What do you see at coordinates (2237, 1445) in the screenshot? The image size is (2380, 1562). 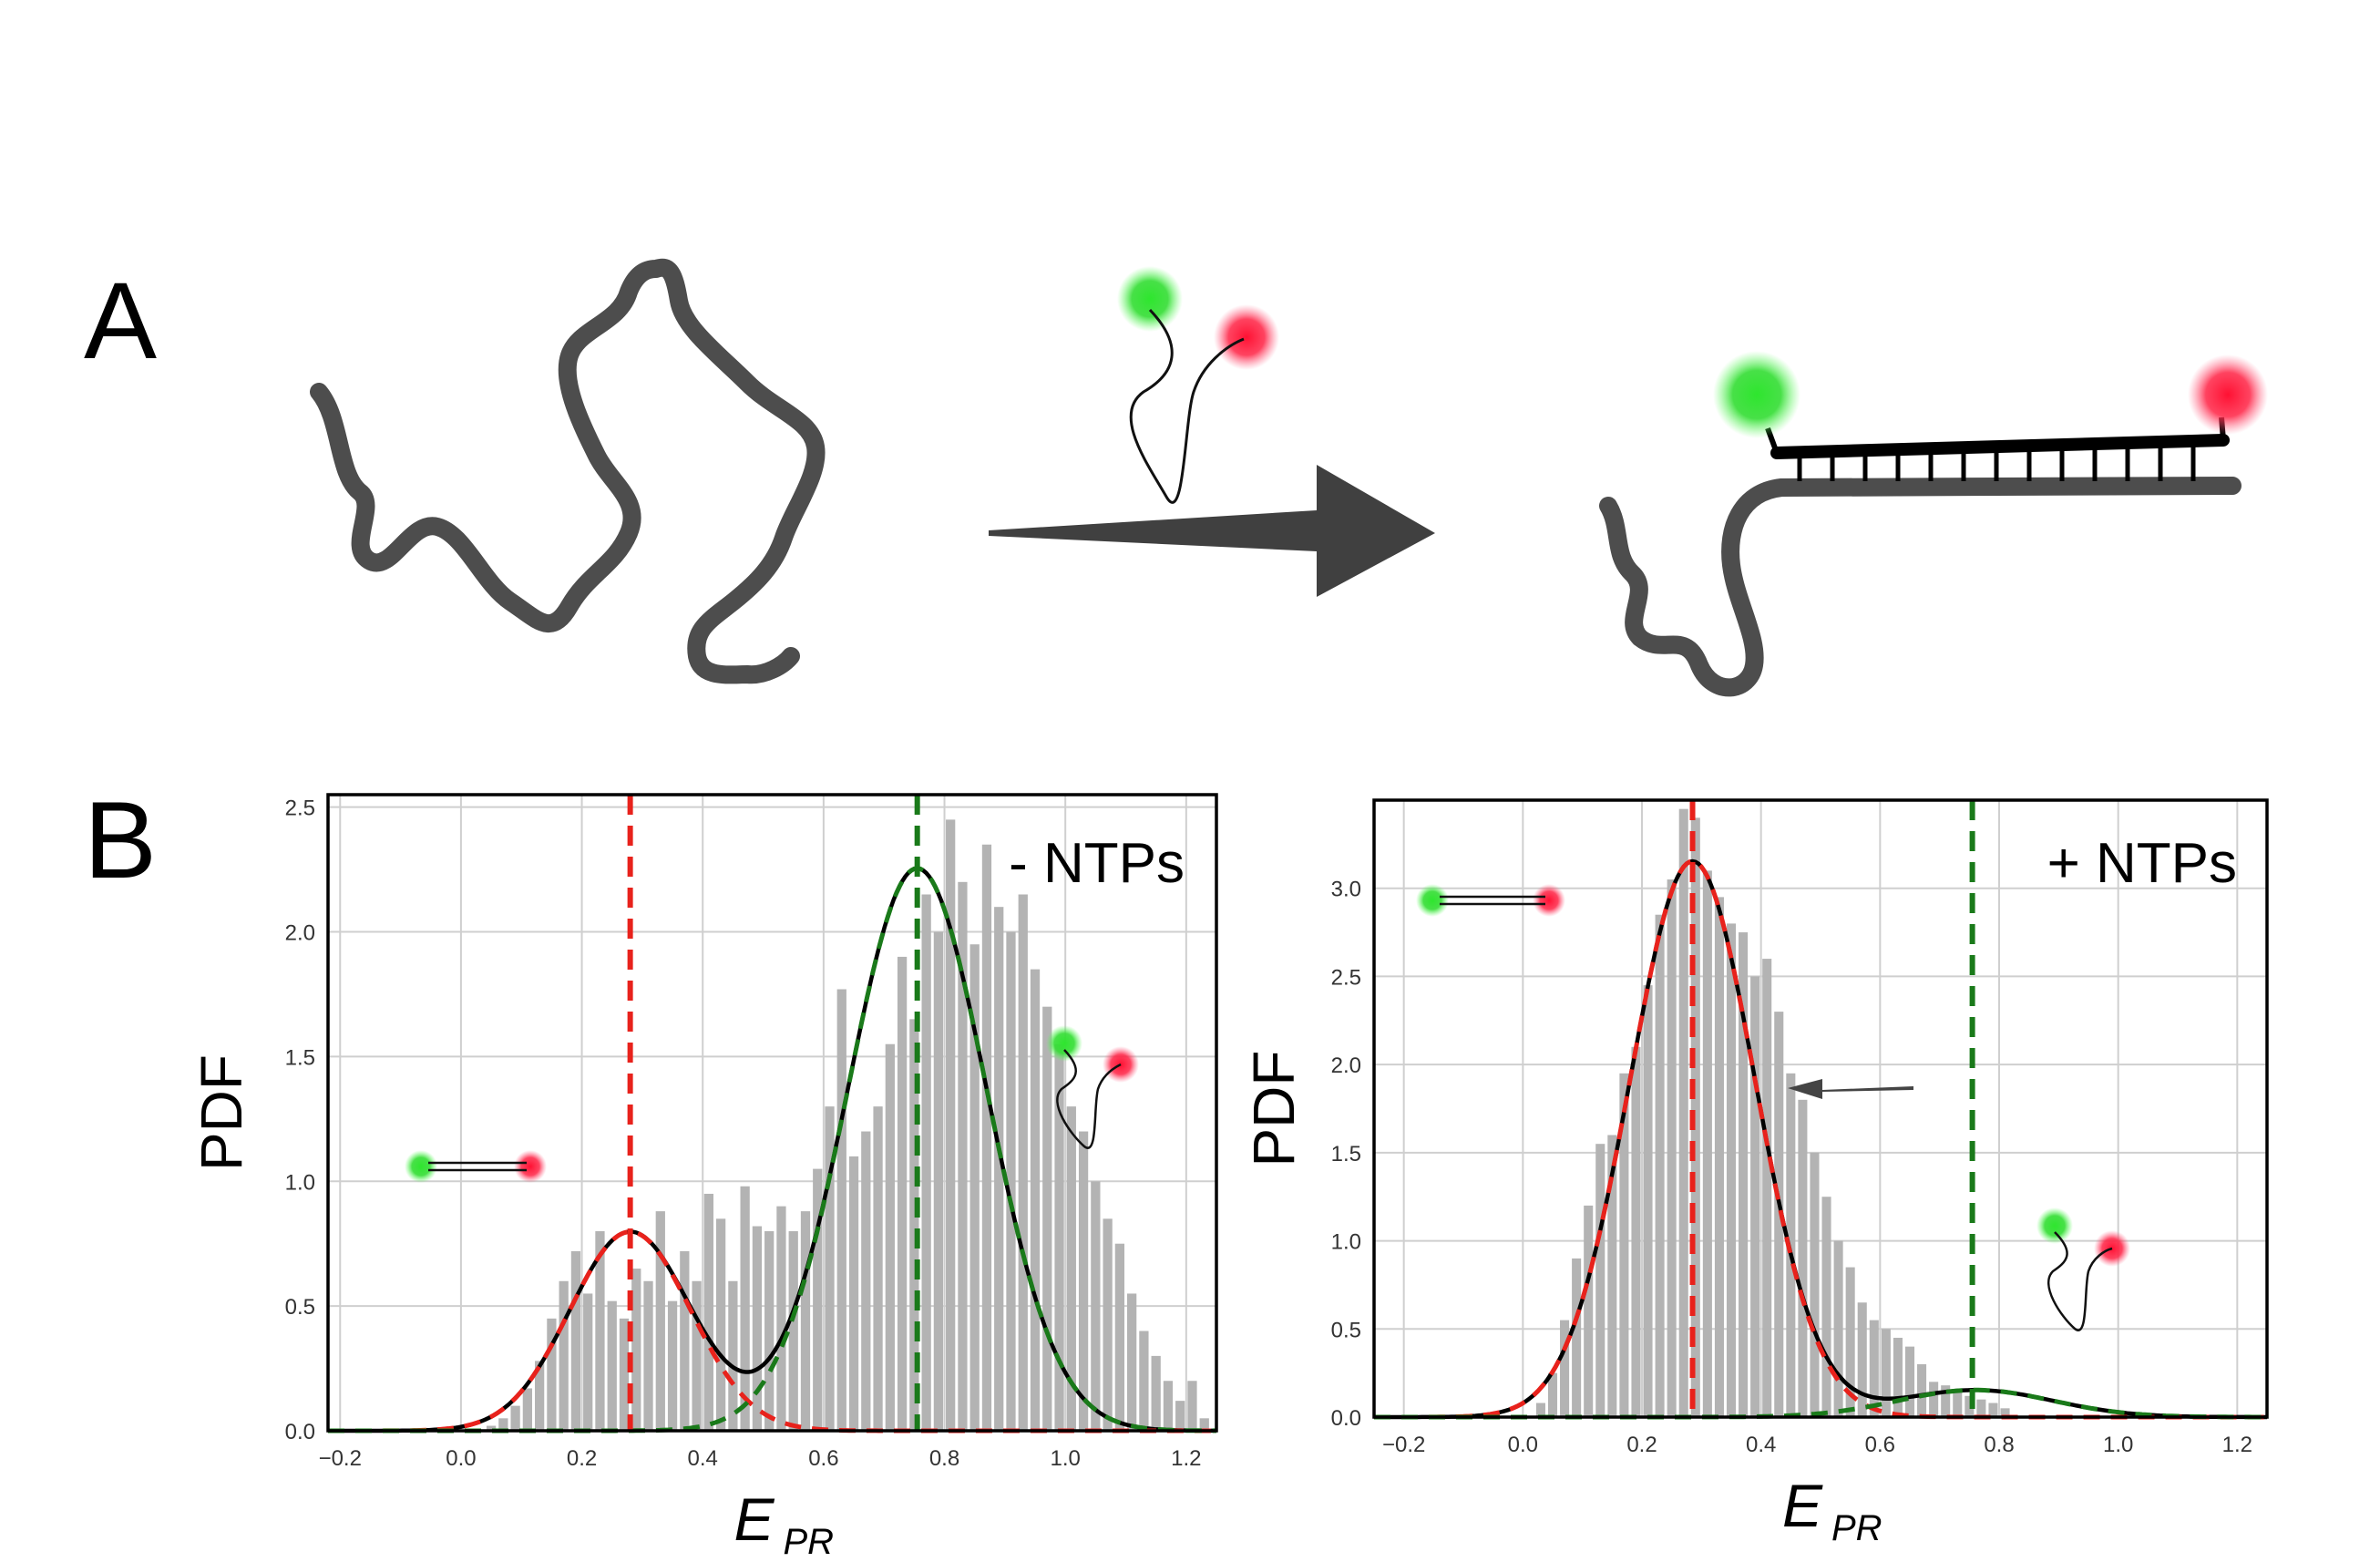 I see `x-tick-label: 1.2` at bounding box center [2237, 1445].